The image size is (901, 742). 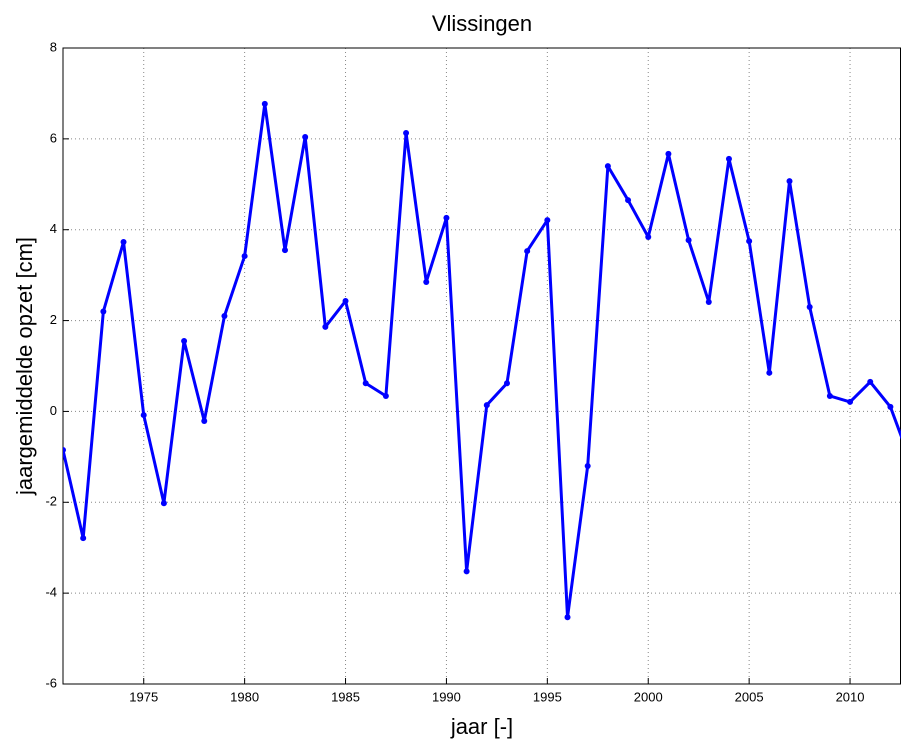 I want to click on y-tick-label: -6, so click(x=51, y=682).